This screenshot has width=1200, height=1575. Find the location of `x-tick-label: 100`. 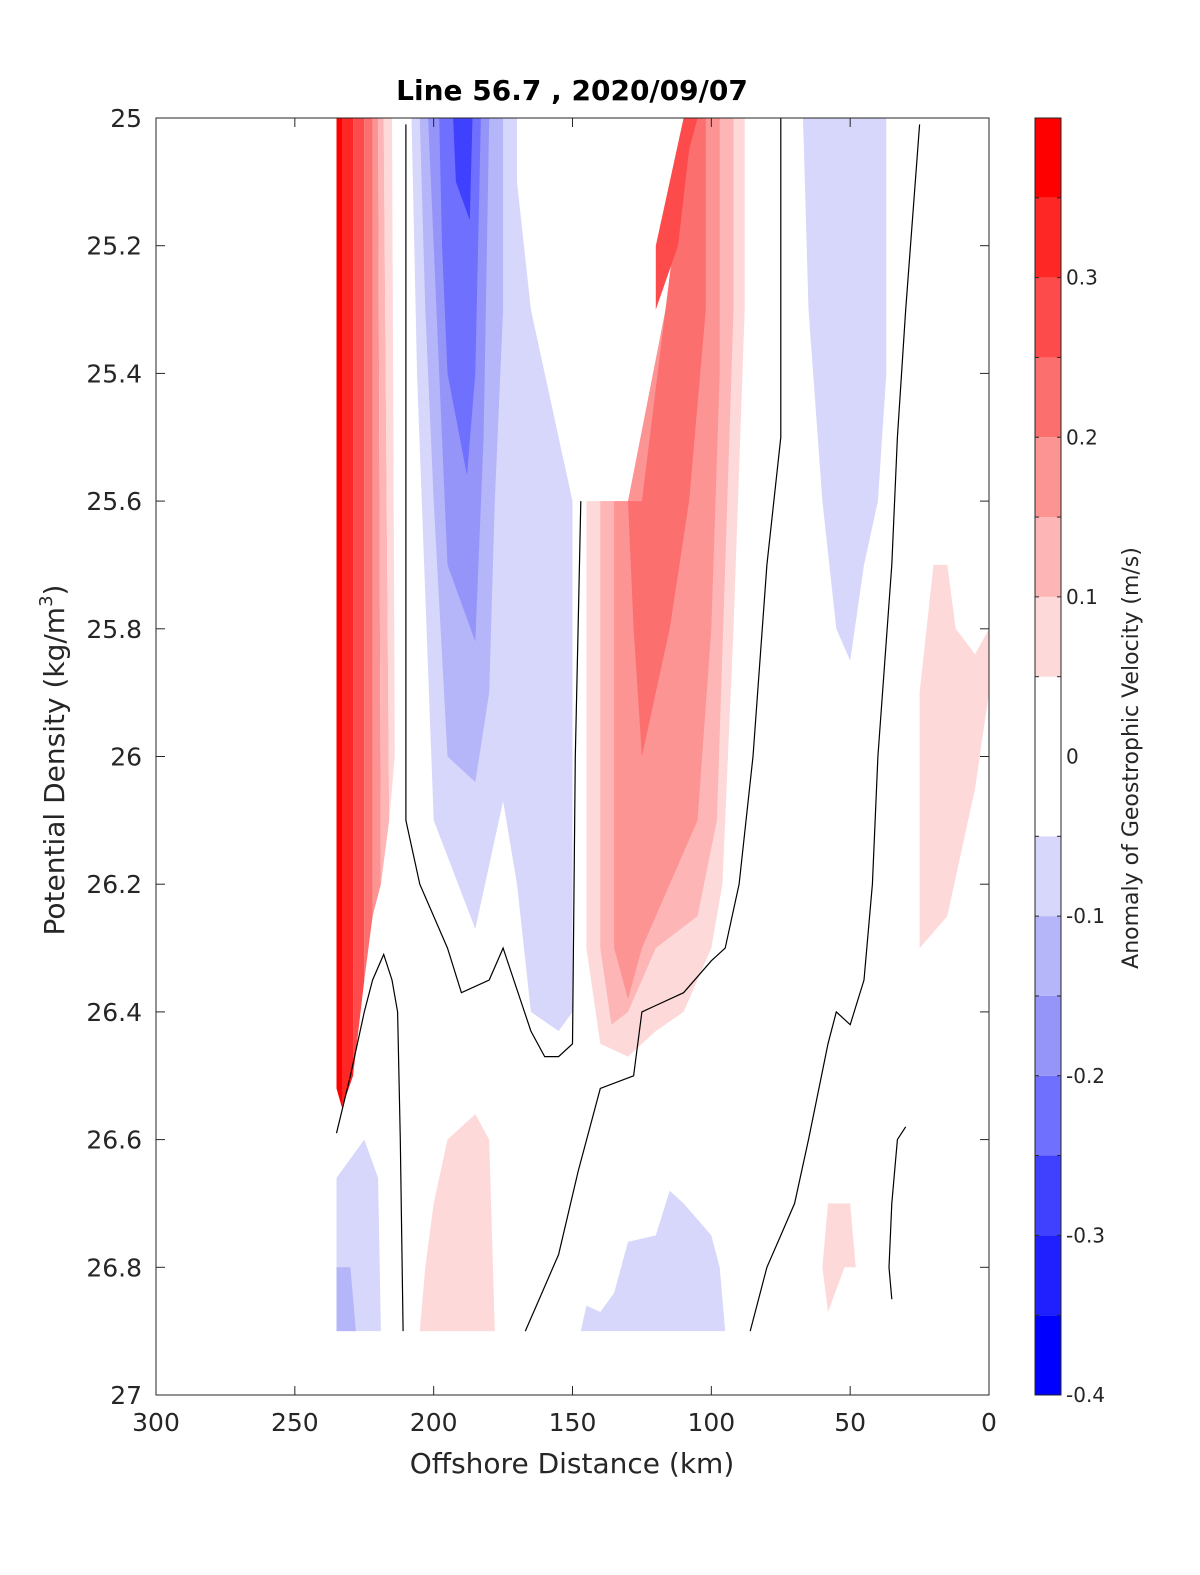

x-tick-label: 100 is located at coordinates (711, 1422).